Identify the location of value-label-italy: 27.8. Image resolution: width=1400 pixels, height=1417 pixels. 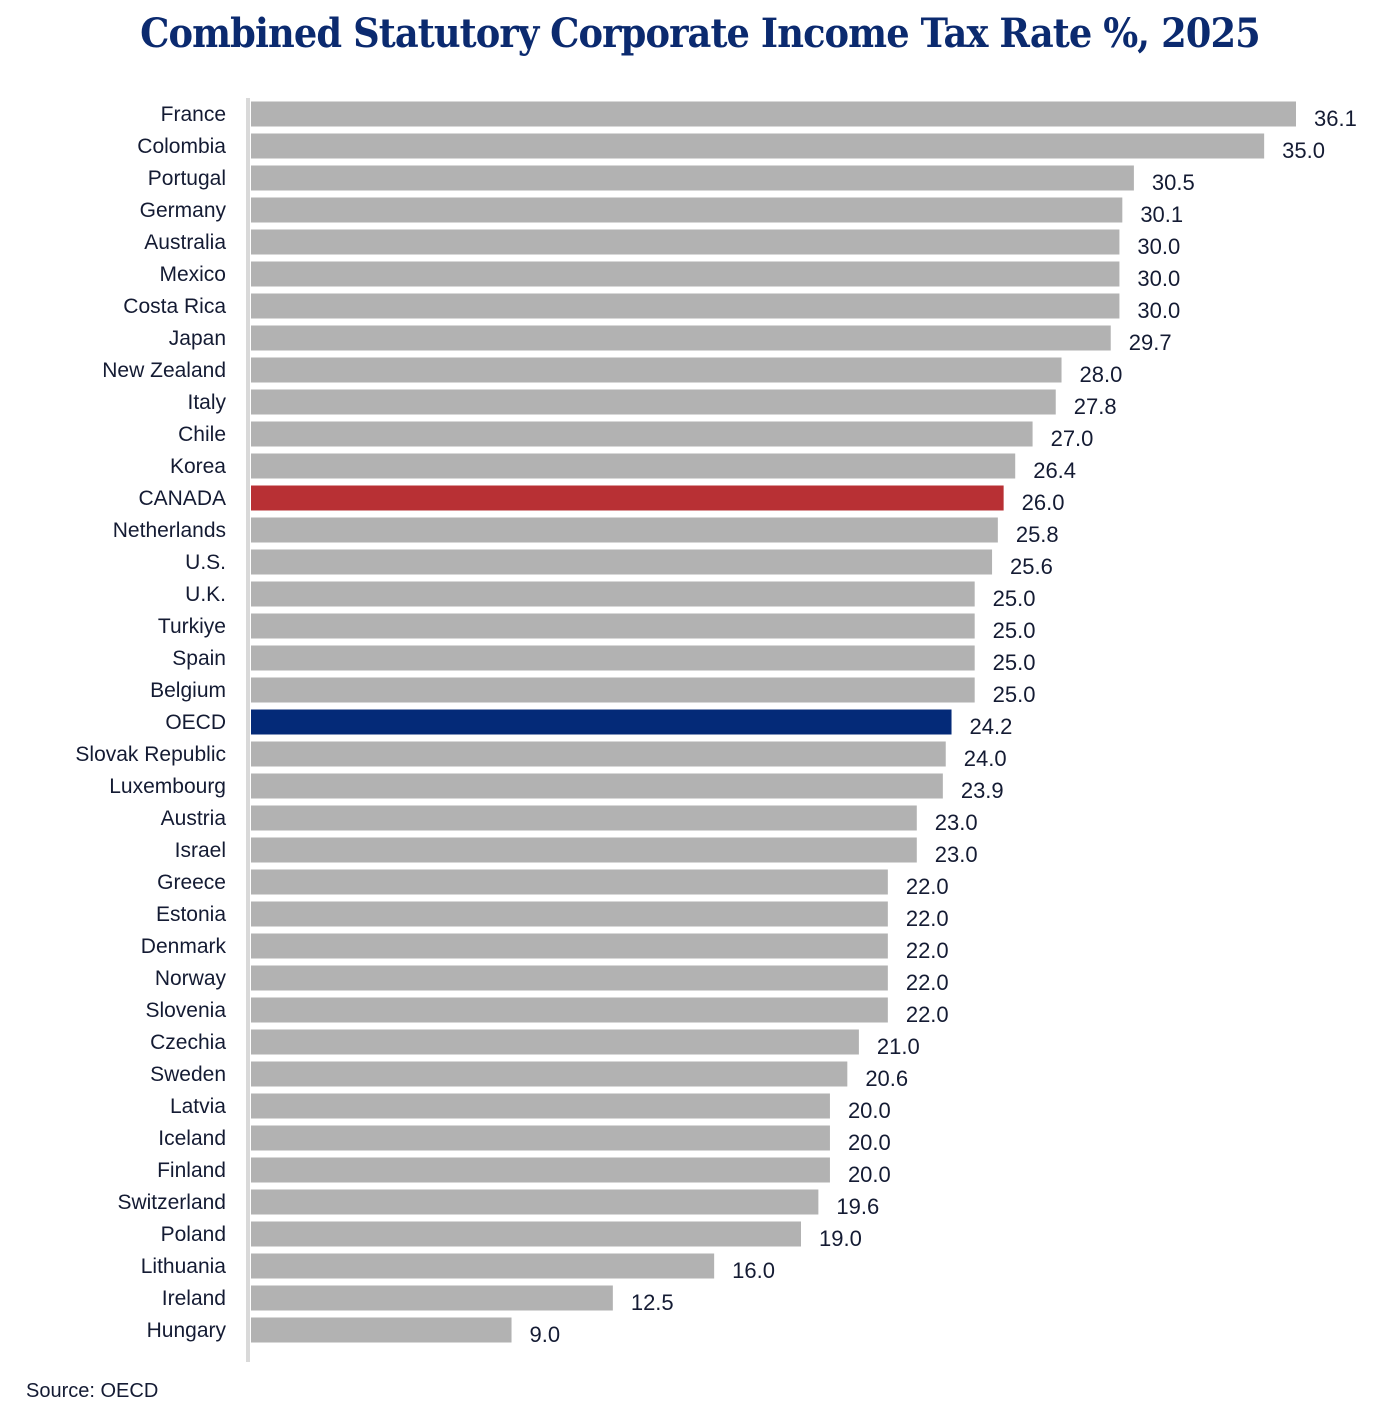
(1095, 406).